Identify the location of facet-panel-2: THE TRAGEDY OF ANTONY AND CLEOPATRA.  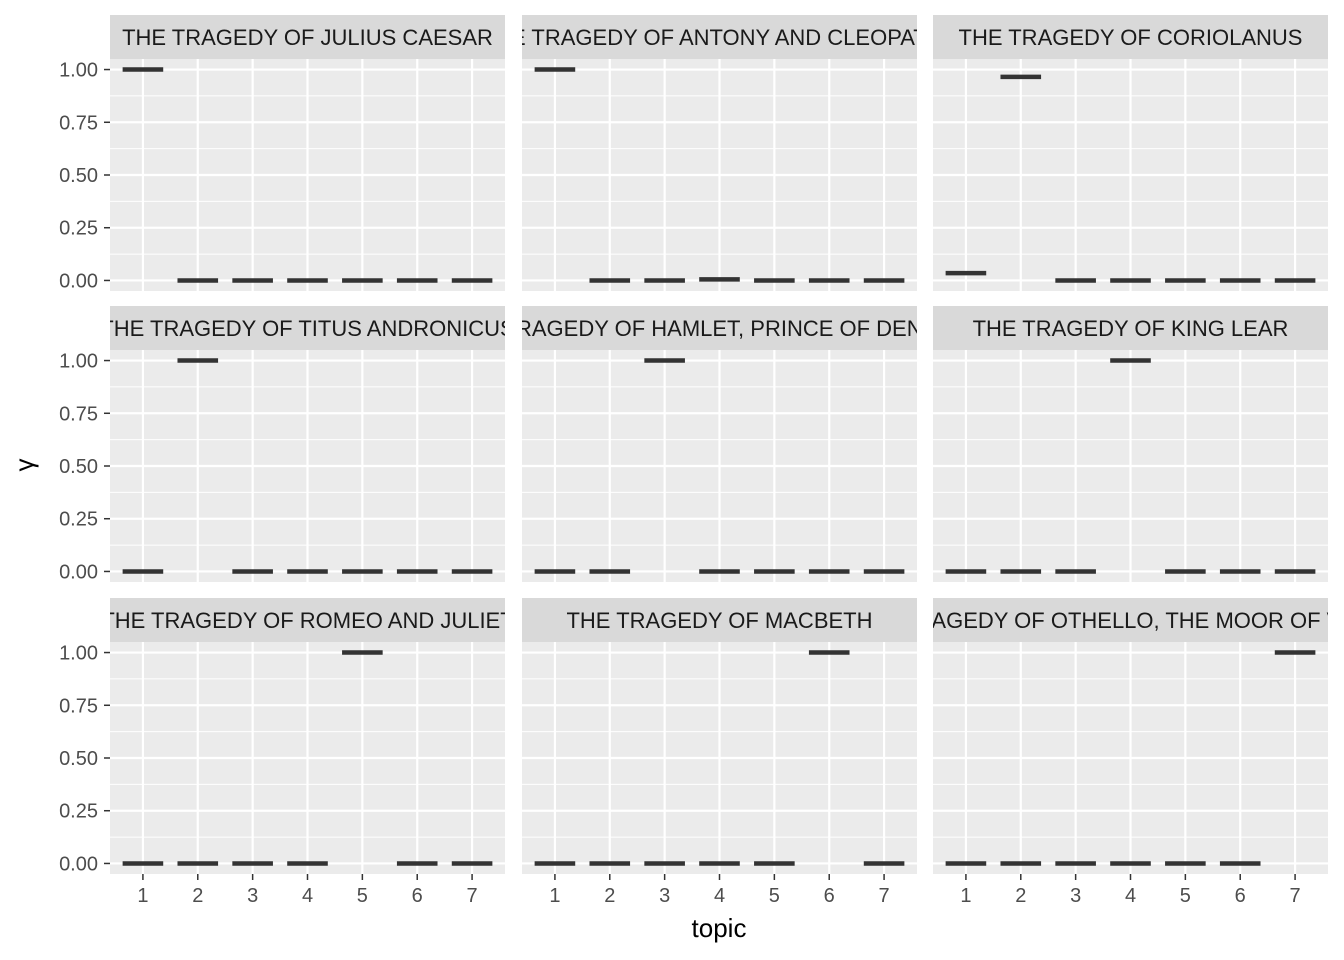
(720, 153).